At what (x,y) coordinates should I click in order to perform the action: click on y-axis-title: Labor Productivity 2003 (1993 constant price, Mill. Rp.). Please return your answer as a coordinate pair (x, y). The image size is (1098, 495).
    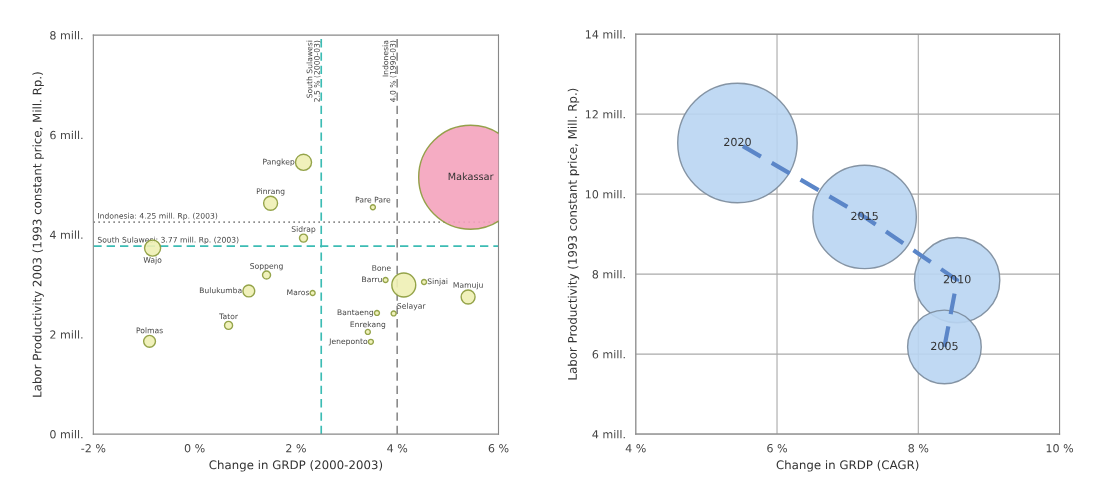
    Looking at the image, I should click on (38, 234).